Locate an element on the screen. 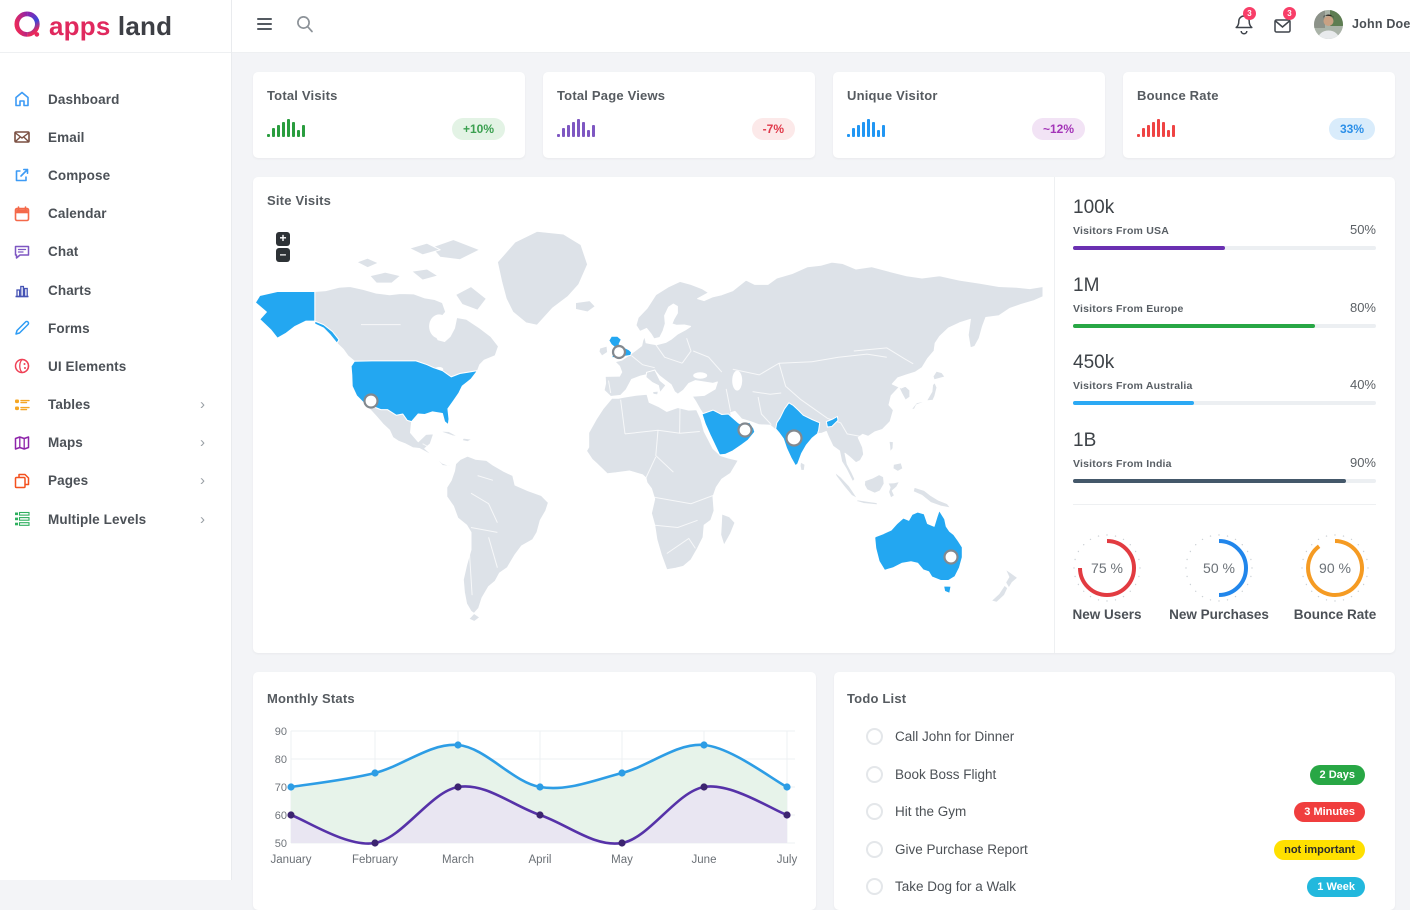  svg-text: May is located at coordinates (622, 860).